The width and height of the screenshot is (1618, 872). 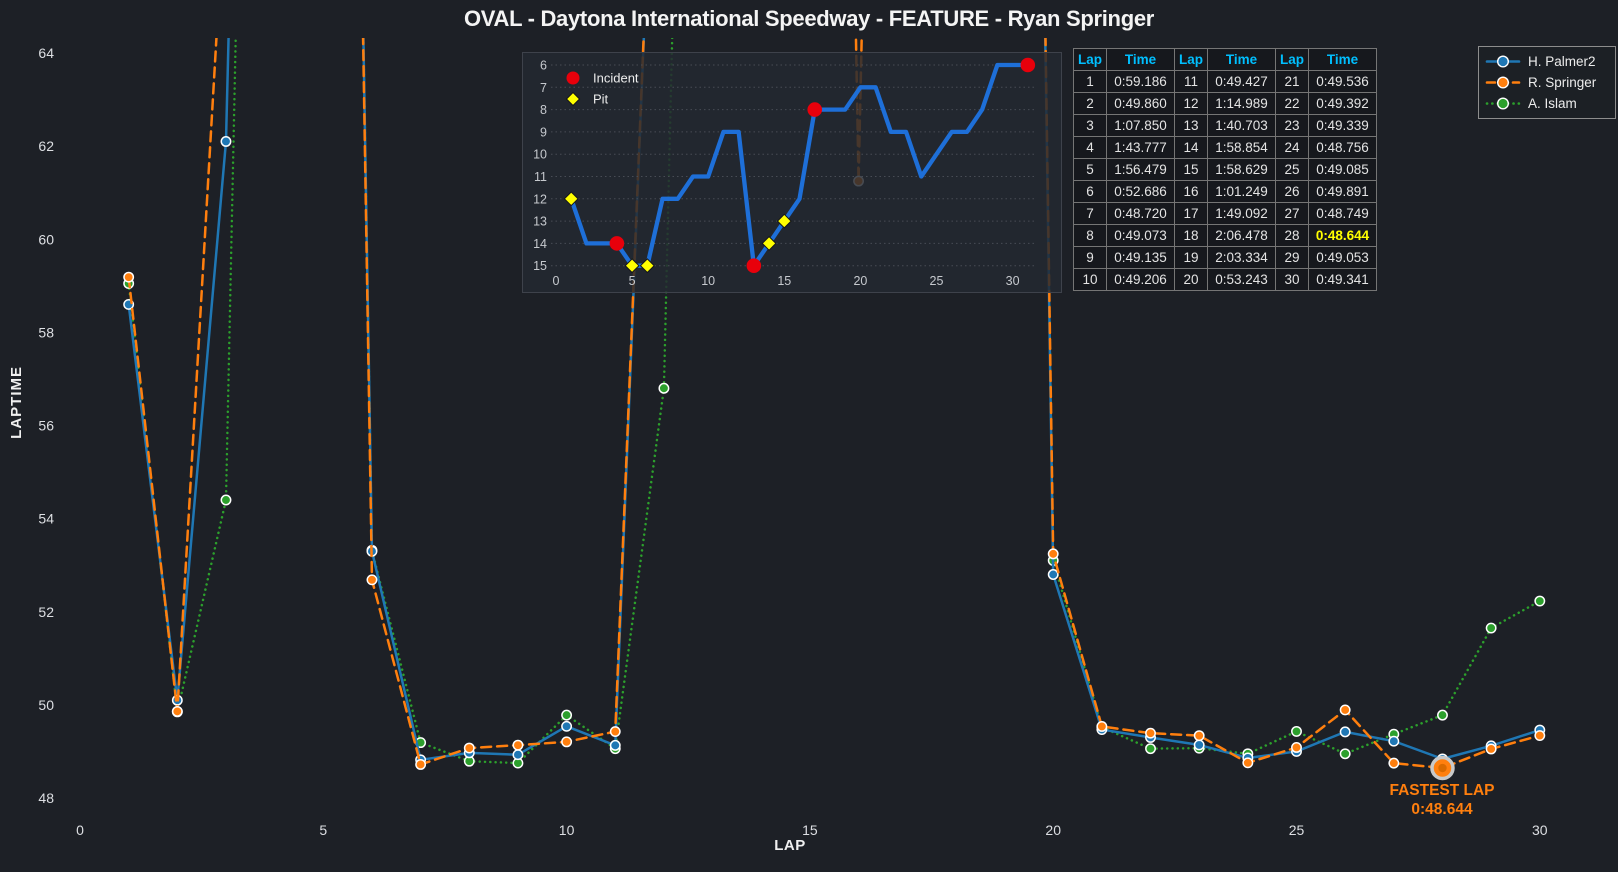 What do you see at coordinates (1547, 104) in the screenshot?
I see `legend-item-a-islam: A. Islam` at bounding box center [1547, 104].